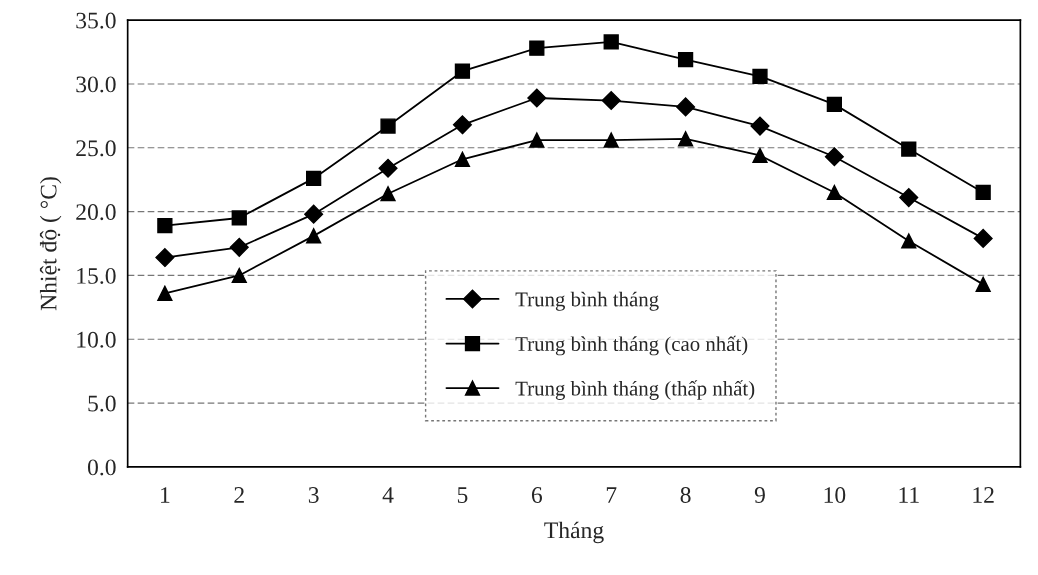 This screenshot has height=575, width=1038. Describe the element at coordinates (101, 467) in the screenshot. I see `y-tick-label: 0.0` at that location.